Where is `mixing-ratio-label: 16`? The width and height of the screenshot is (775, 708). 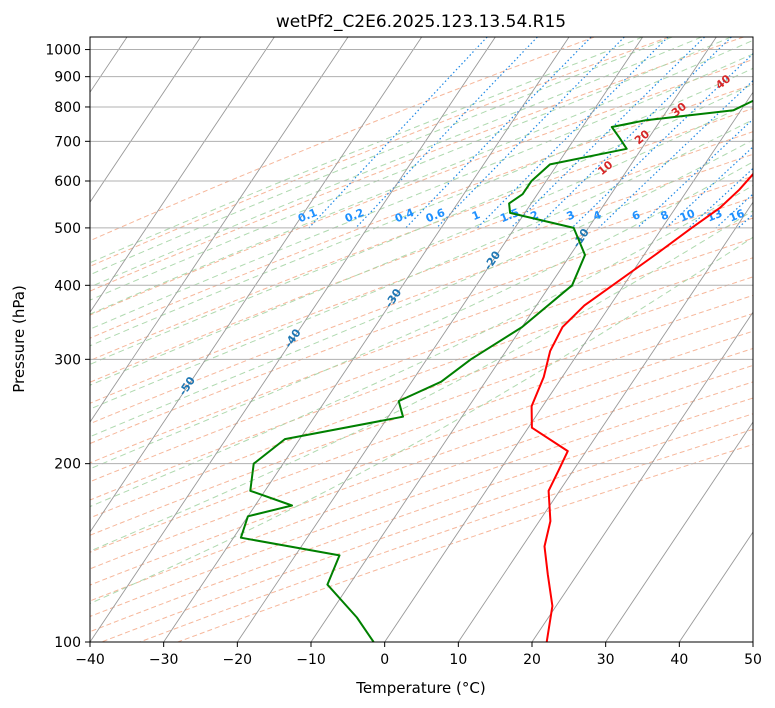
mixing-ratio-label: 16 is located at coordinates (736, 216).